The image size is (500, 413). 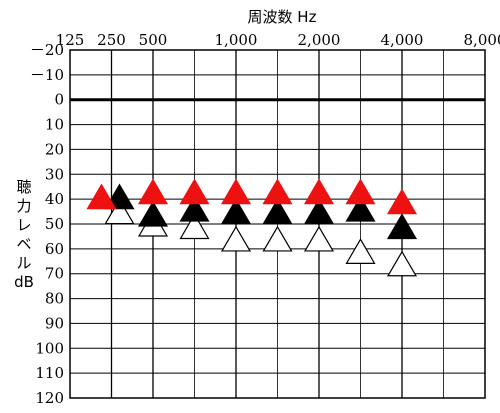 I want to click on y-tick-label: 110, so click(x=49, y=373).